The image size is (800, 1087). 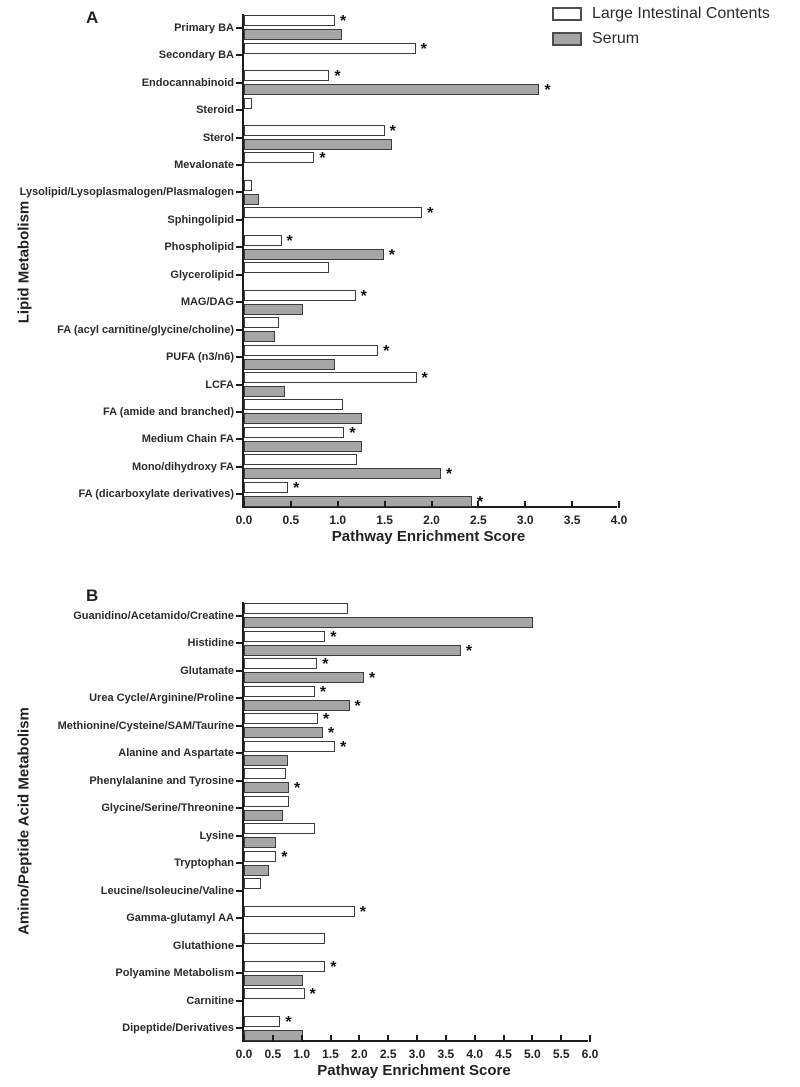 What do you see at coordinates (244, 520) in the screenshot?
I see `x-axis-tick-label: 0.0` at bounding box center [244, 520].